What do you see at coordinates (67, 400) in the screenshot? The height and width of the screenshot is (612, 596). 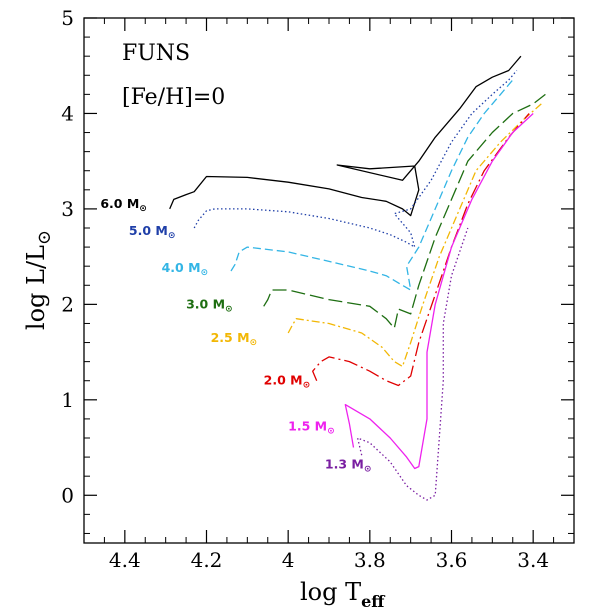 I see `y-tick-label: 1` at bounding box center [67, 400].